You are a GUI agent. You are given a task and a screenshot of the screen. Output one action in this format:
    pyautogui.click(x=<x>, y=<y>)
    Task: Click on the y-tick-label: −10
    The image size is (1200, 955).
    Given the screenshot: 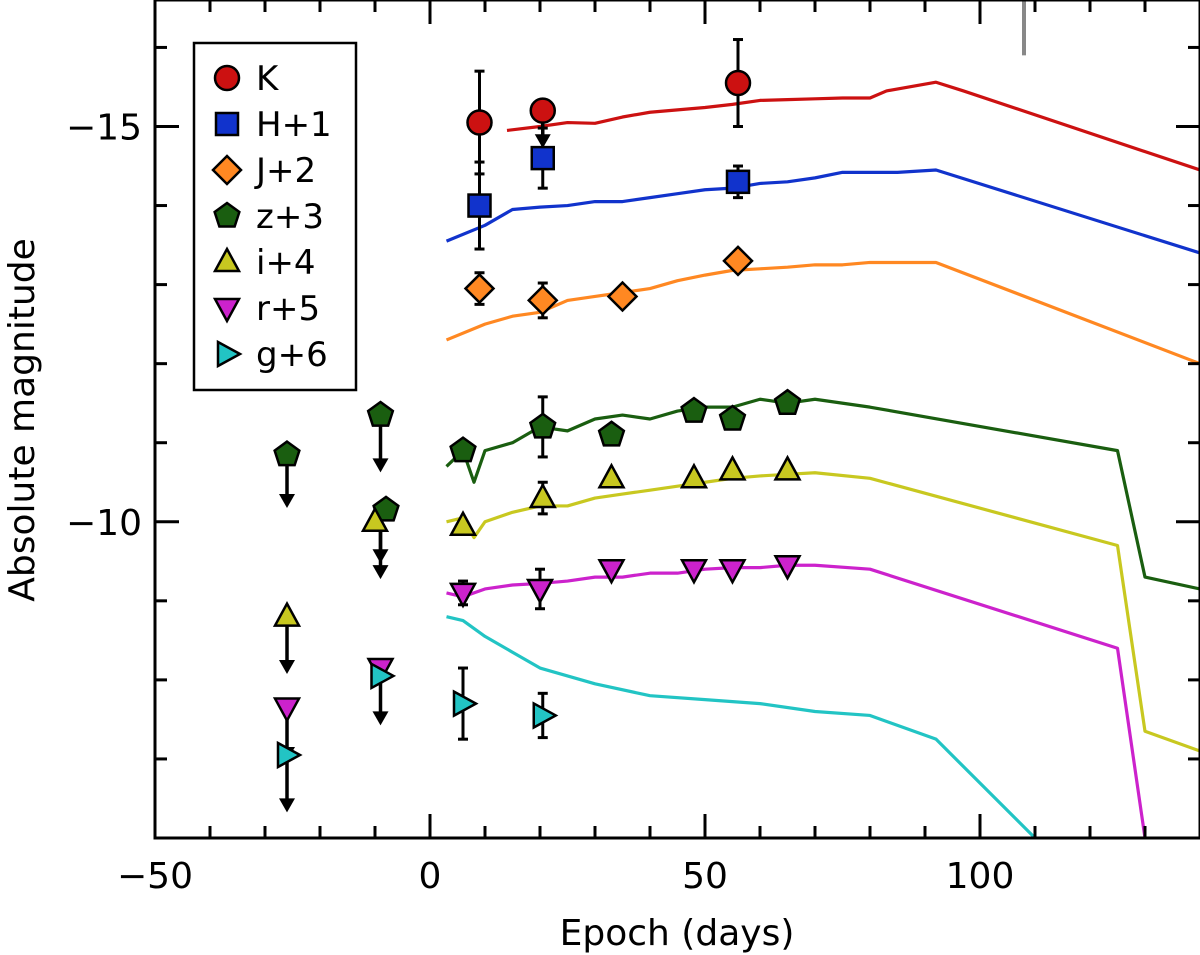 What is the action you would take?
    pyautogui.click(x=104, y=523)
    